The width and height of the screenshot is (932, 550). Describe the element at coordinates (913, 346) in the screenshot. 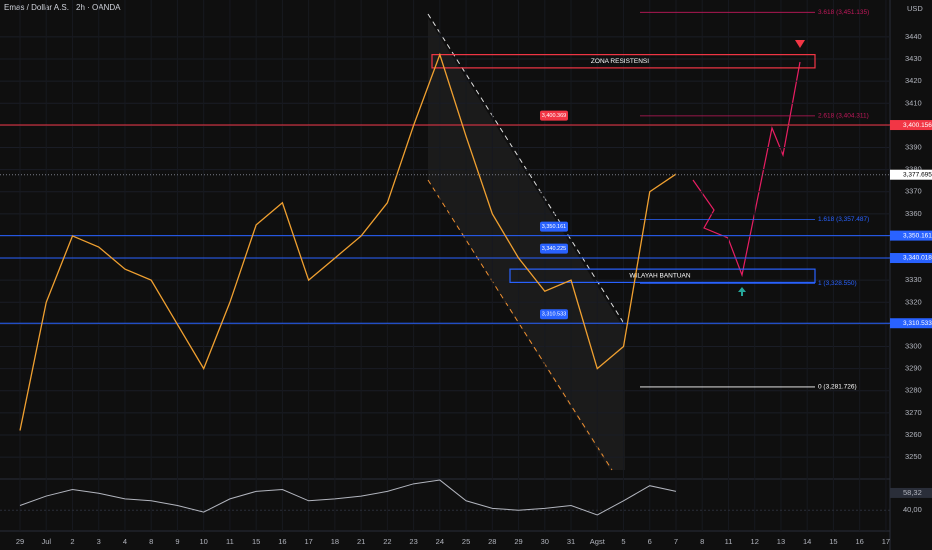

I see `y-tick-label: 3300` at that location.